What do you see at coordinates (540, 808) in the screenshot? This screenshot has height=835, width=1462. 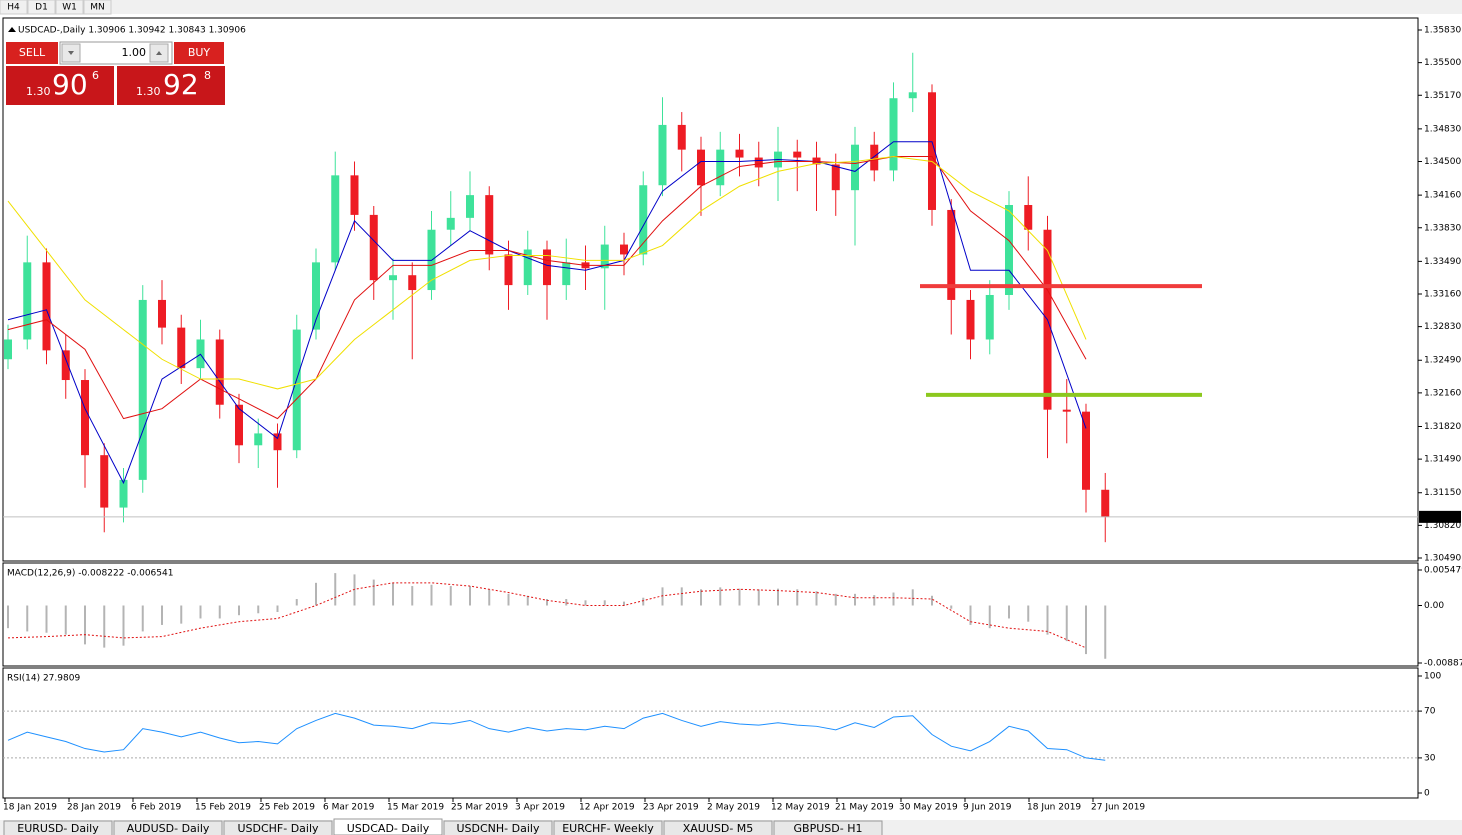 I see `x-tick-label: 3 Apr 2019` at bounding box center [540, 808].